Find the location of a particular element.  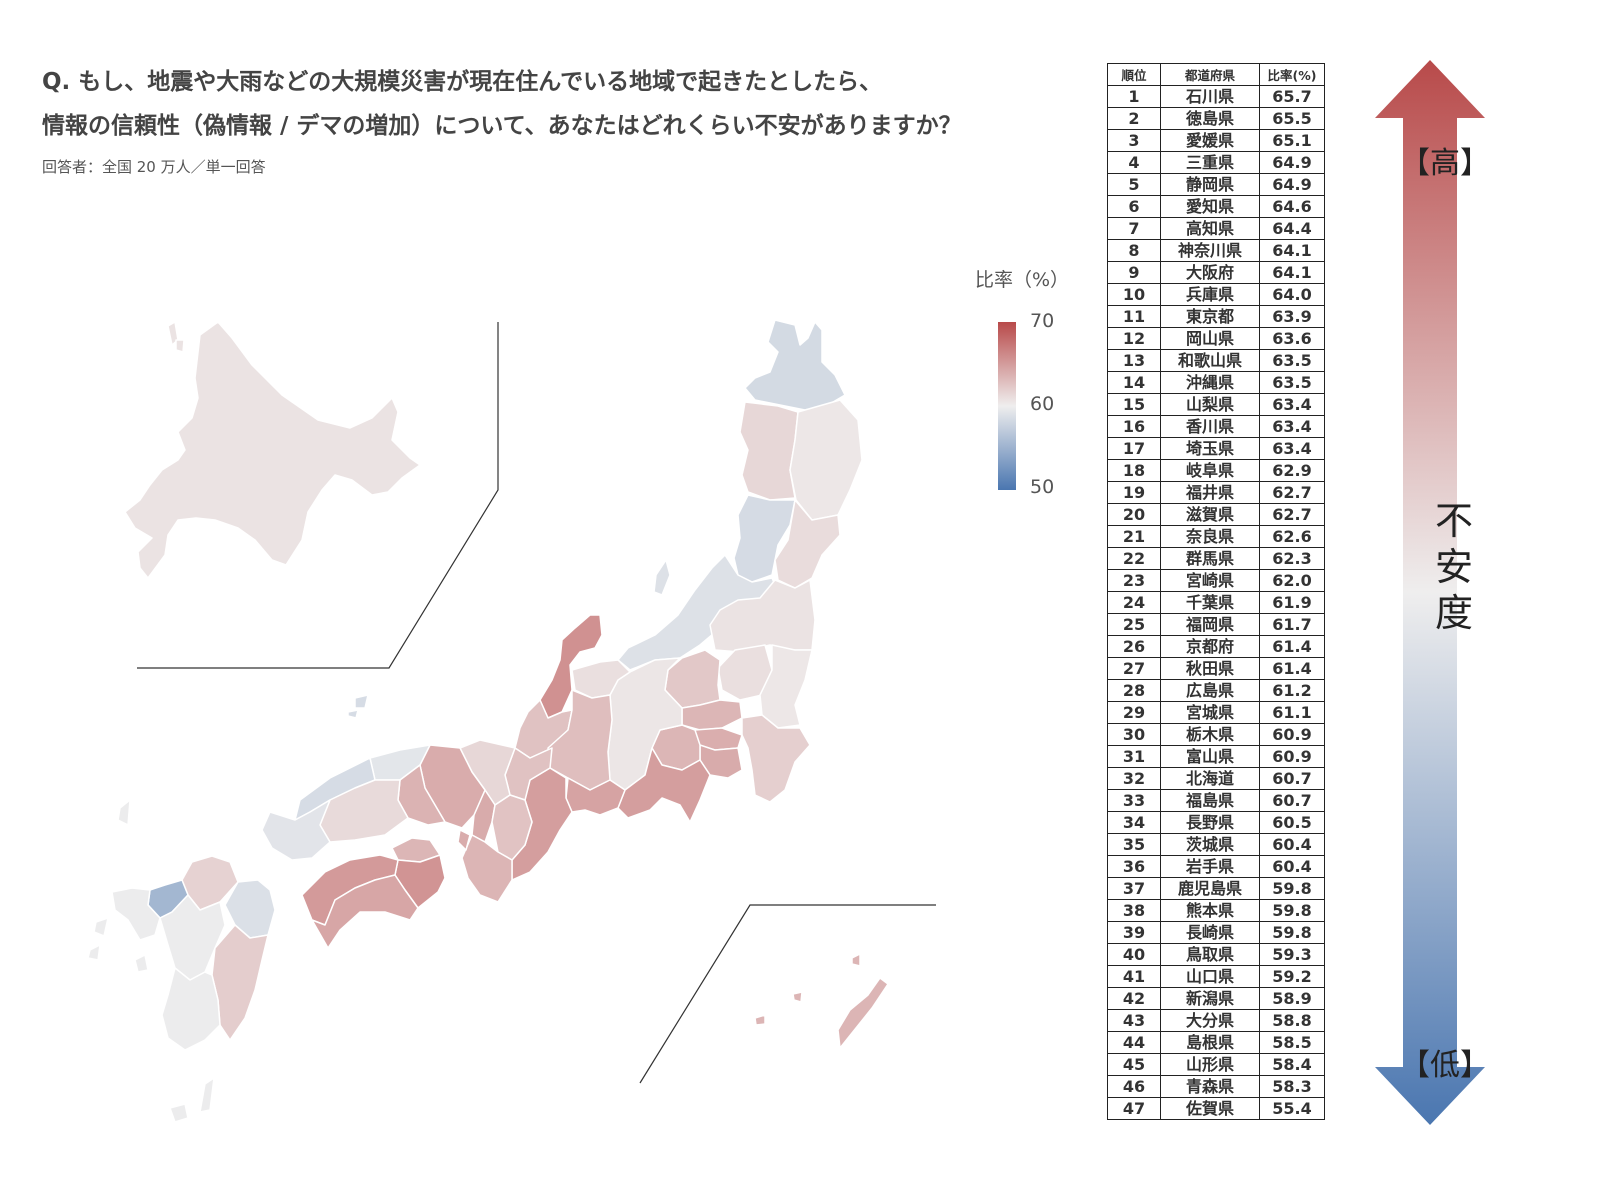

ranking-row: 4 三重県 64.9 is located at coordinates (1216, 162).